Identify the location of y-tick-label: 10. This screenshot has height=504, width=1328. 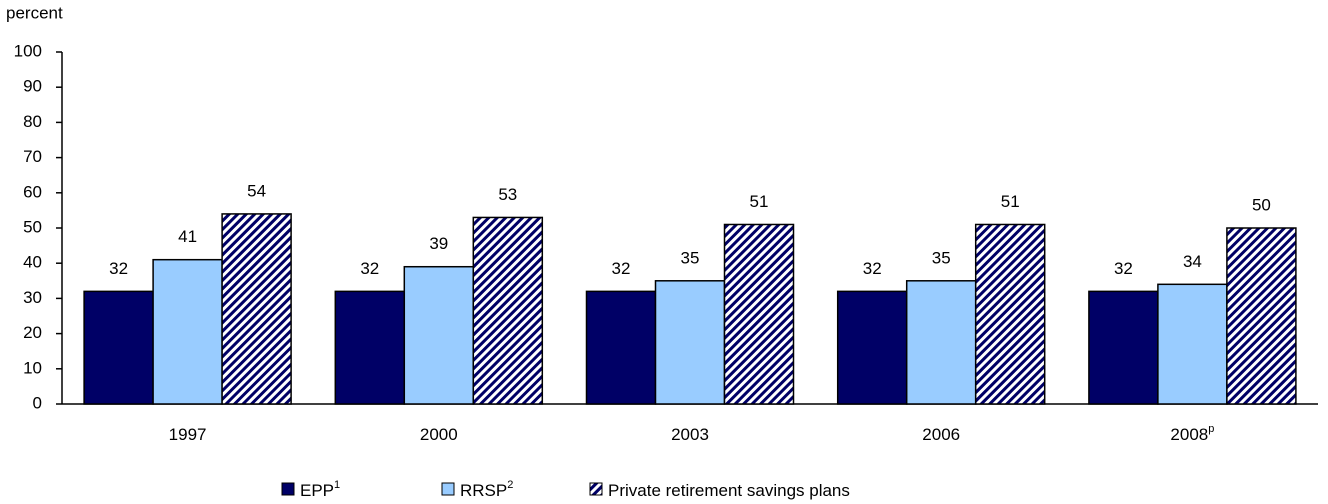
(32, 367).